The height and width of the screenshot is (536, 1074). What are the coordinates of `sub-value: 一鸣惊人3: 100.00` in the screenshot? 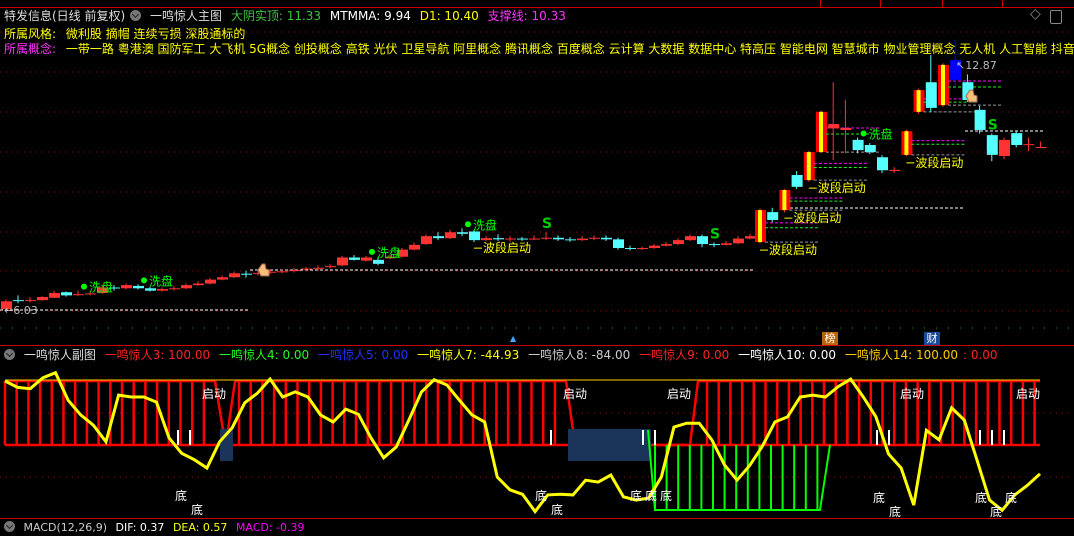 It's located at (157, 355).